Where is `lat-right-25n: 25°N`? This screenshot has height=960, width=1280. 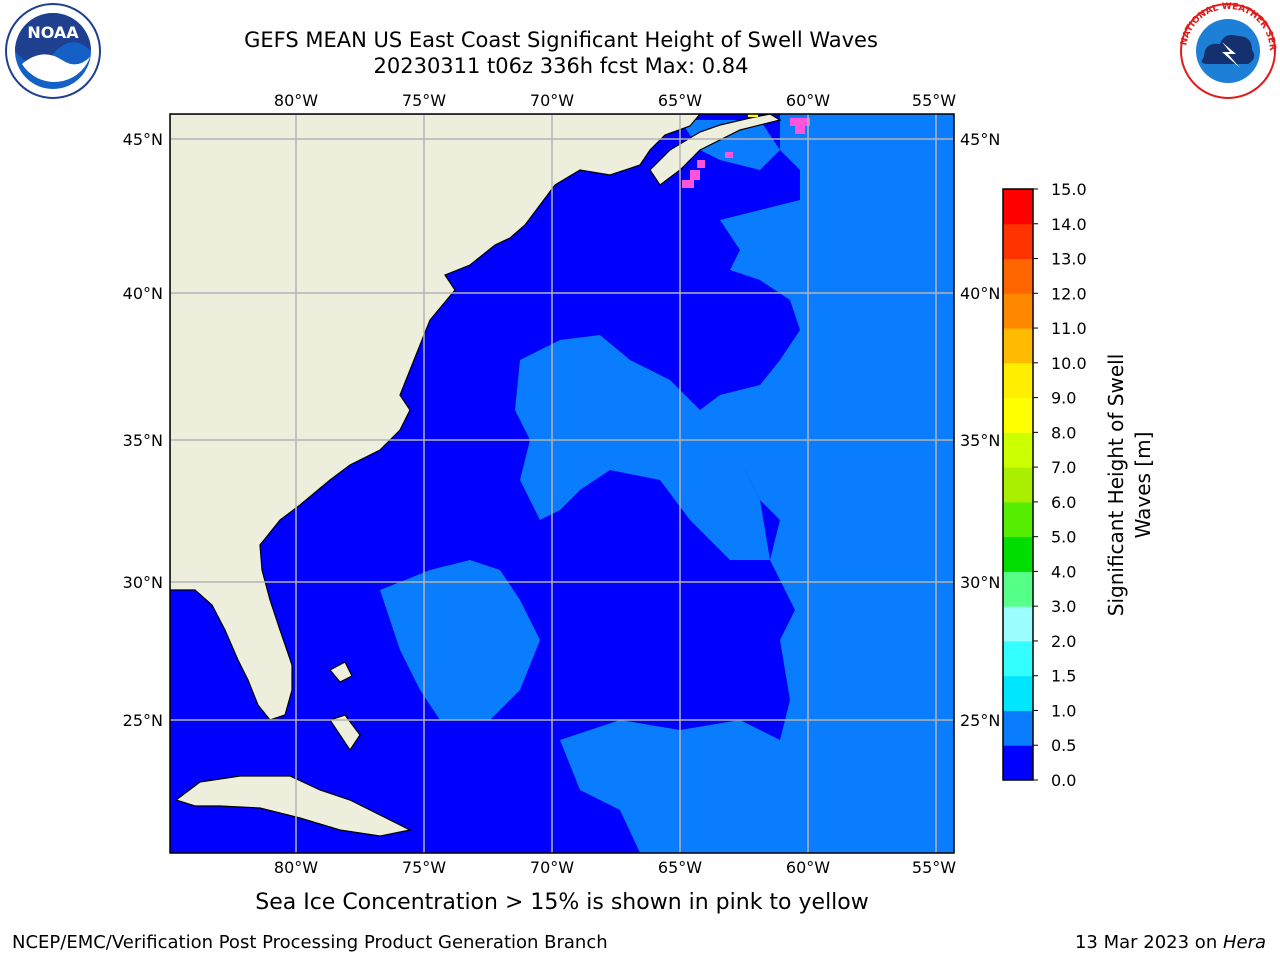
lat-right-25n: 25°N is located at coordinates (980, 720).